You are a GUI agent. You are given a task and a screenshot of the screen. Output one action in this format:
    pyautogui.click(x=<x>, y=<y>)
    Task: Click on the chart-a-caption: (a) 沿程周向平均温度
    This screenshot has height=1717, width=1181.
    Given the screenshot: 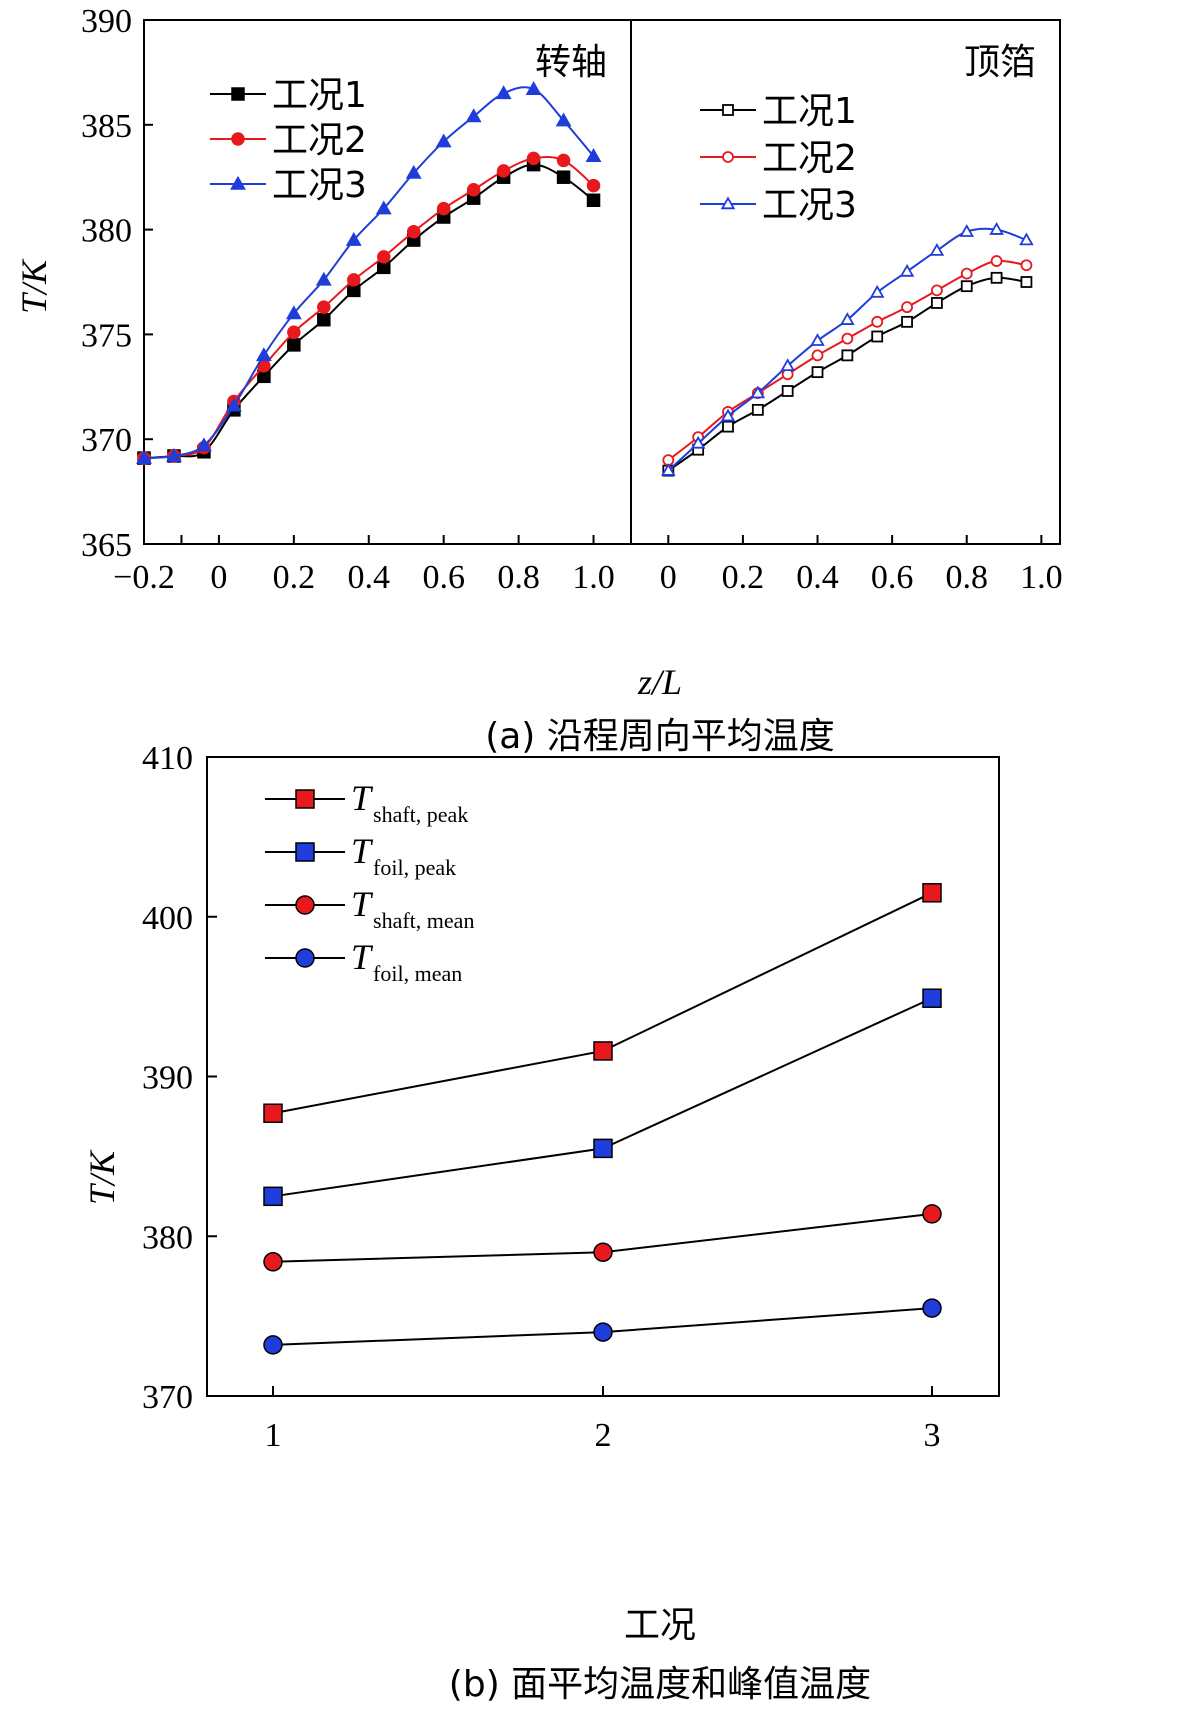 What is the action you would take?
    pyautogui.click(x=660, y=736)
    